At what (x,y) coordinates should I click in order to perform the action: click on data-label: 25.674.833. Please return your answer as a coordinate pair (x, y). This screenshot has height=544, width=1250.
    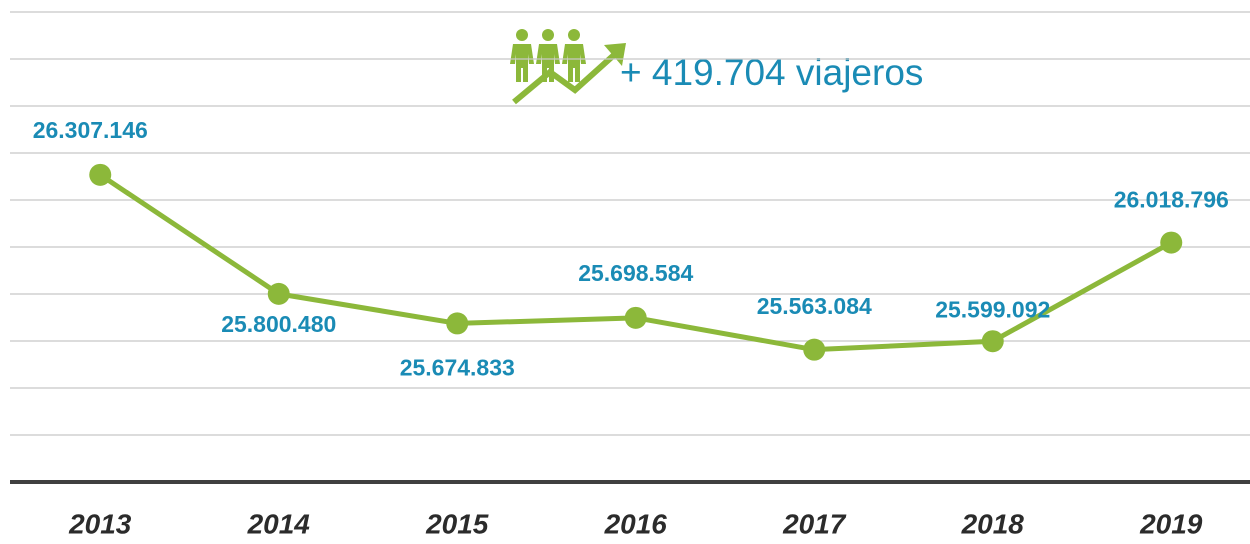
    Looking at the image, I should click on (457, 367).